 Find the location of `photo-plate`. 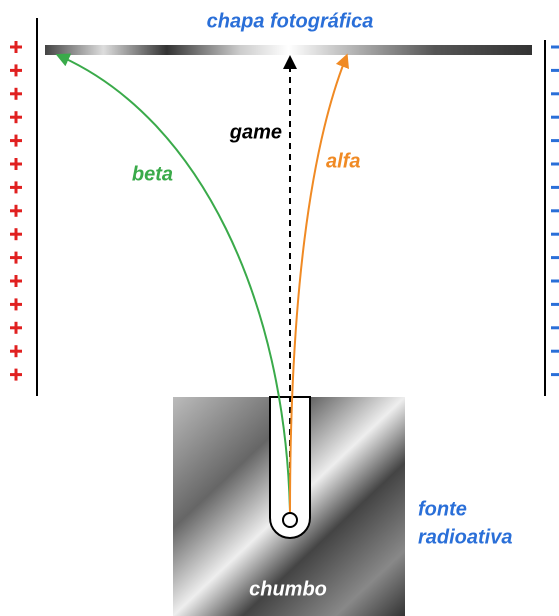

photo-plate is located at coordinates (288, 50).